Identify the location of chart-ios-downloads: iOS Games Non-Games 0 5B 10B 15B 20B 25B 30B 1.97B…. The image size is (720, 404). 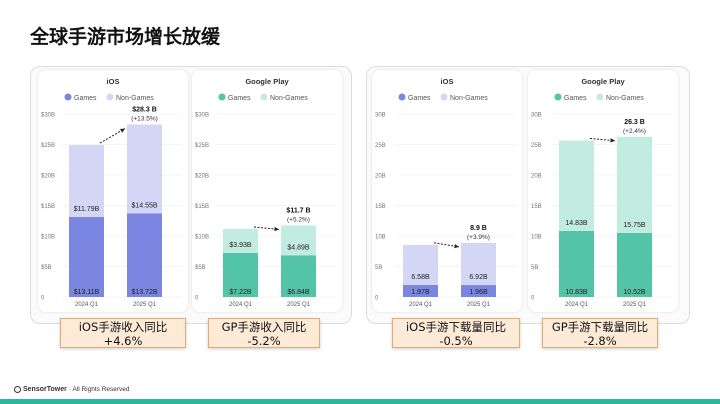
(445, 192).